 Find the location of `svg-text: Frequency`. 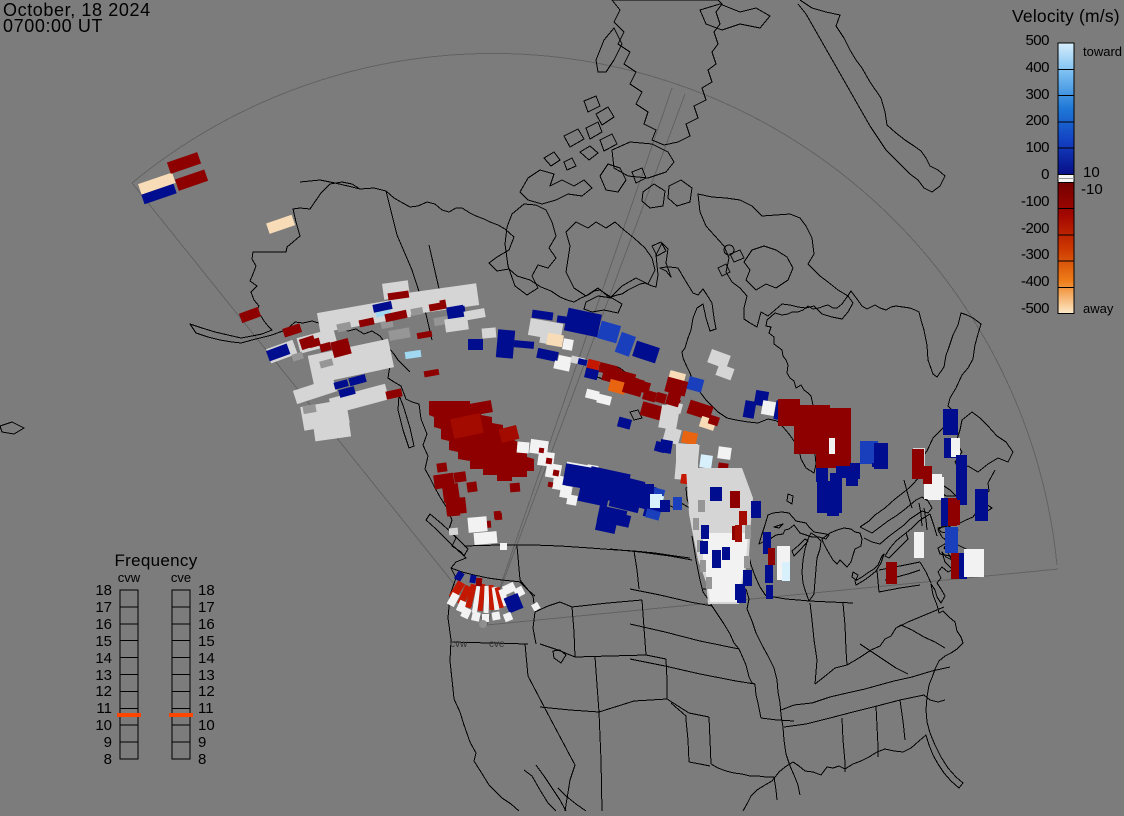

svg-text: Frequency is located at coordinates (155, 560).